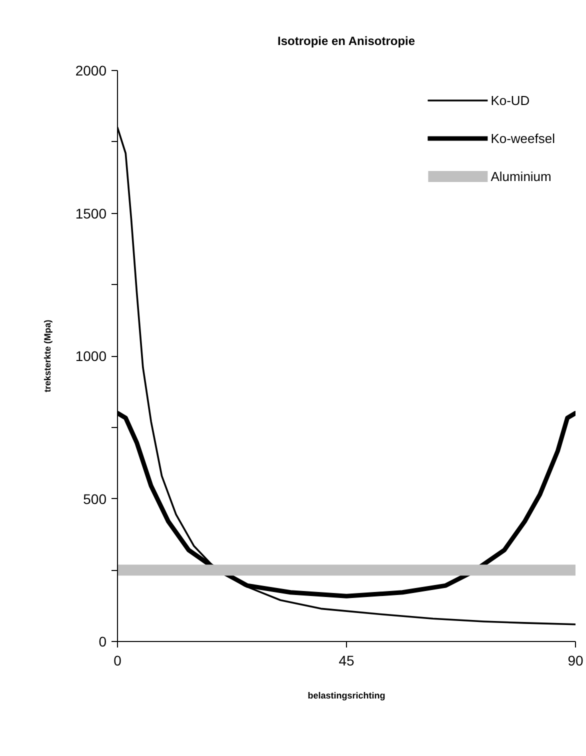 The width and height of the screenshot is (586, 756). What do you see at coordinates (118, 660) in the screenshot?
I see `x-tick-label: 0` at bounding box center [118, 660].